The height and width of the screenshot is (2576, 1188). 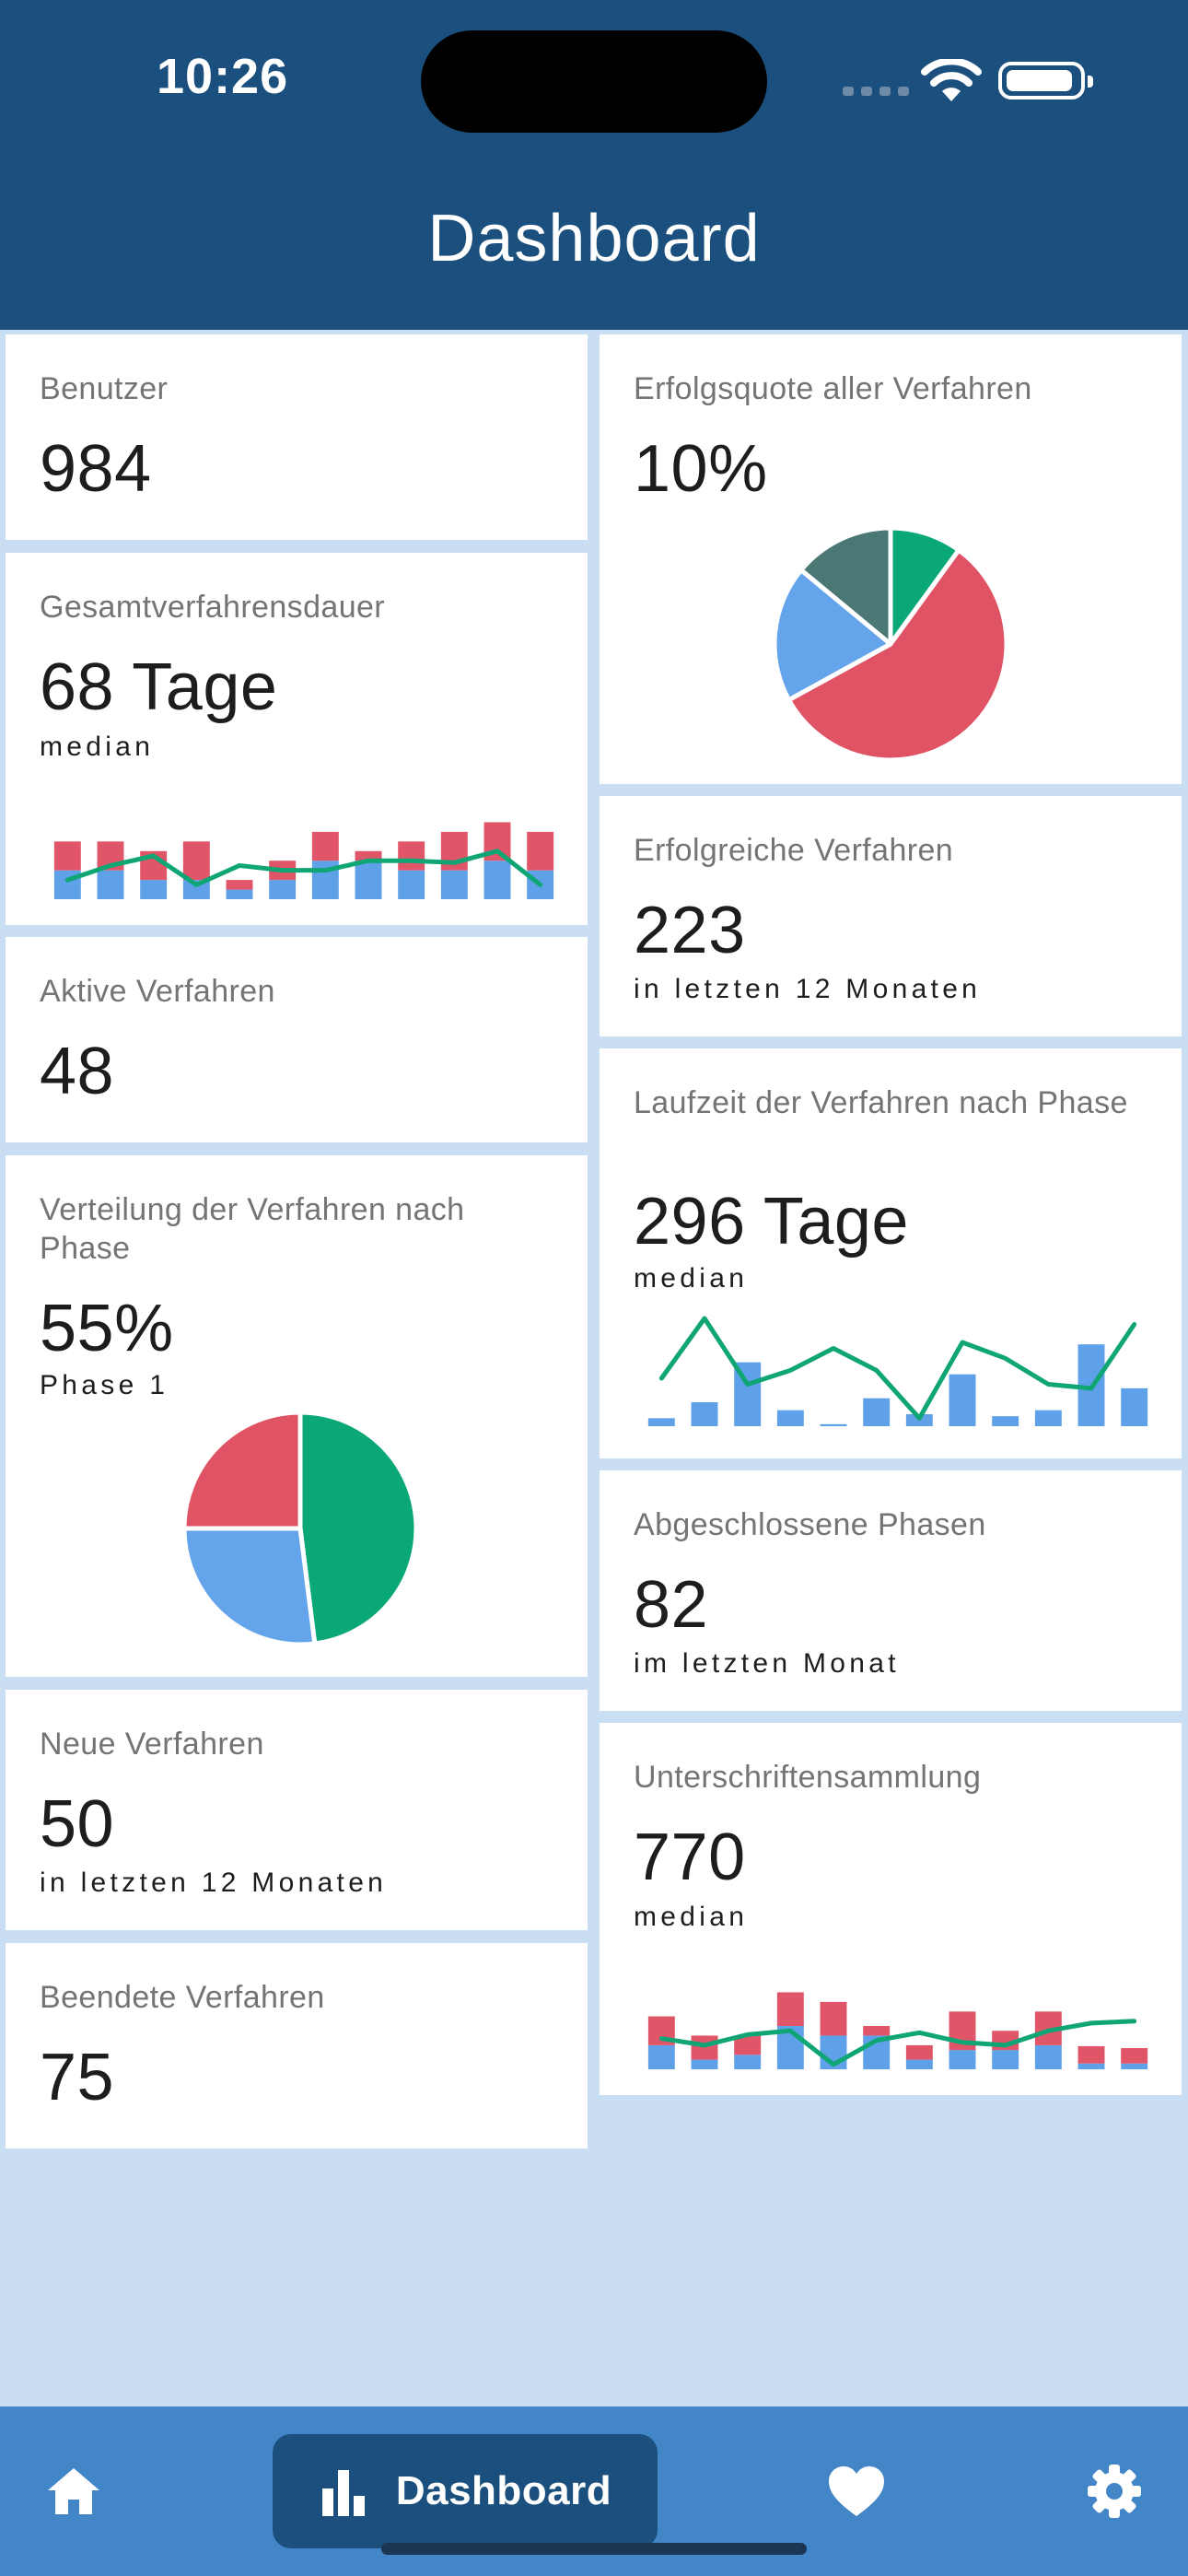 What do you see at coordinates (594, 81) in the screenshot?
I see `dynamic-island` at bounding box center [594, 81].